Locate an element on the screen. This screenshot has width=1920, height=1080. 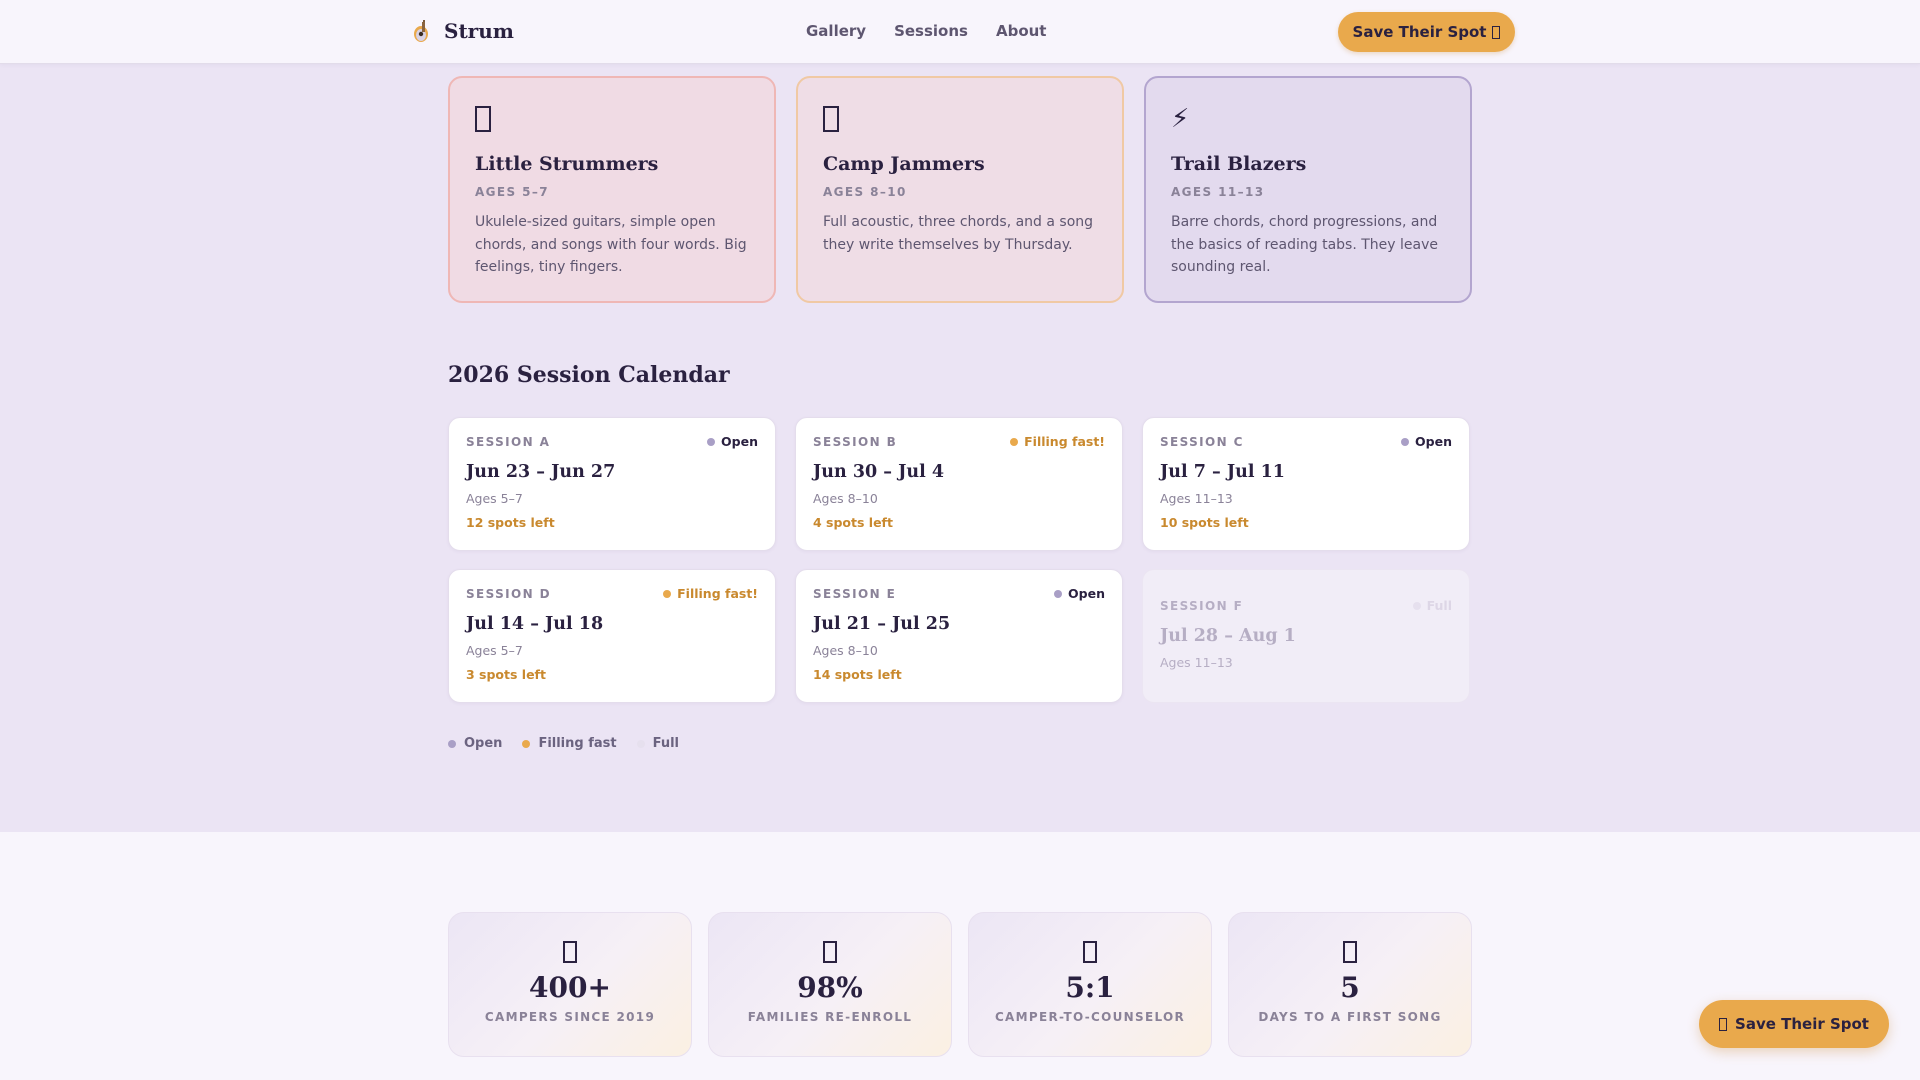
stat-card-reenroll: 98% FAMILIES RE-ENROLL is located at coordinates (830, 984).